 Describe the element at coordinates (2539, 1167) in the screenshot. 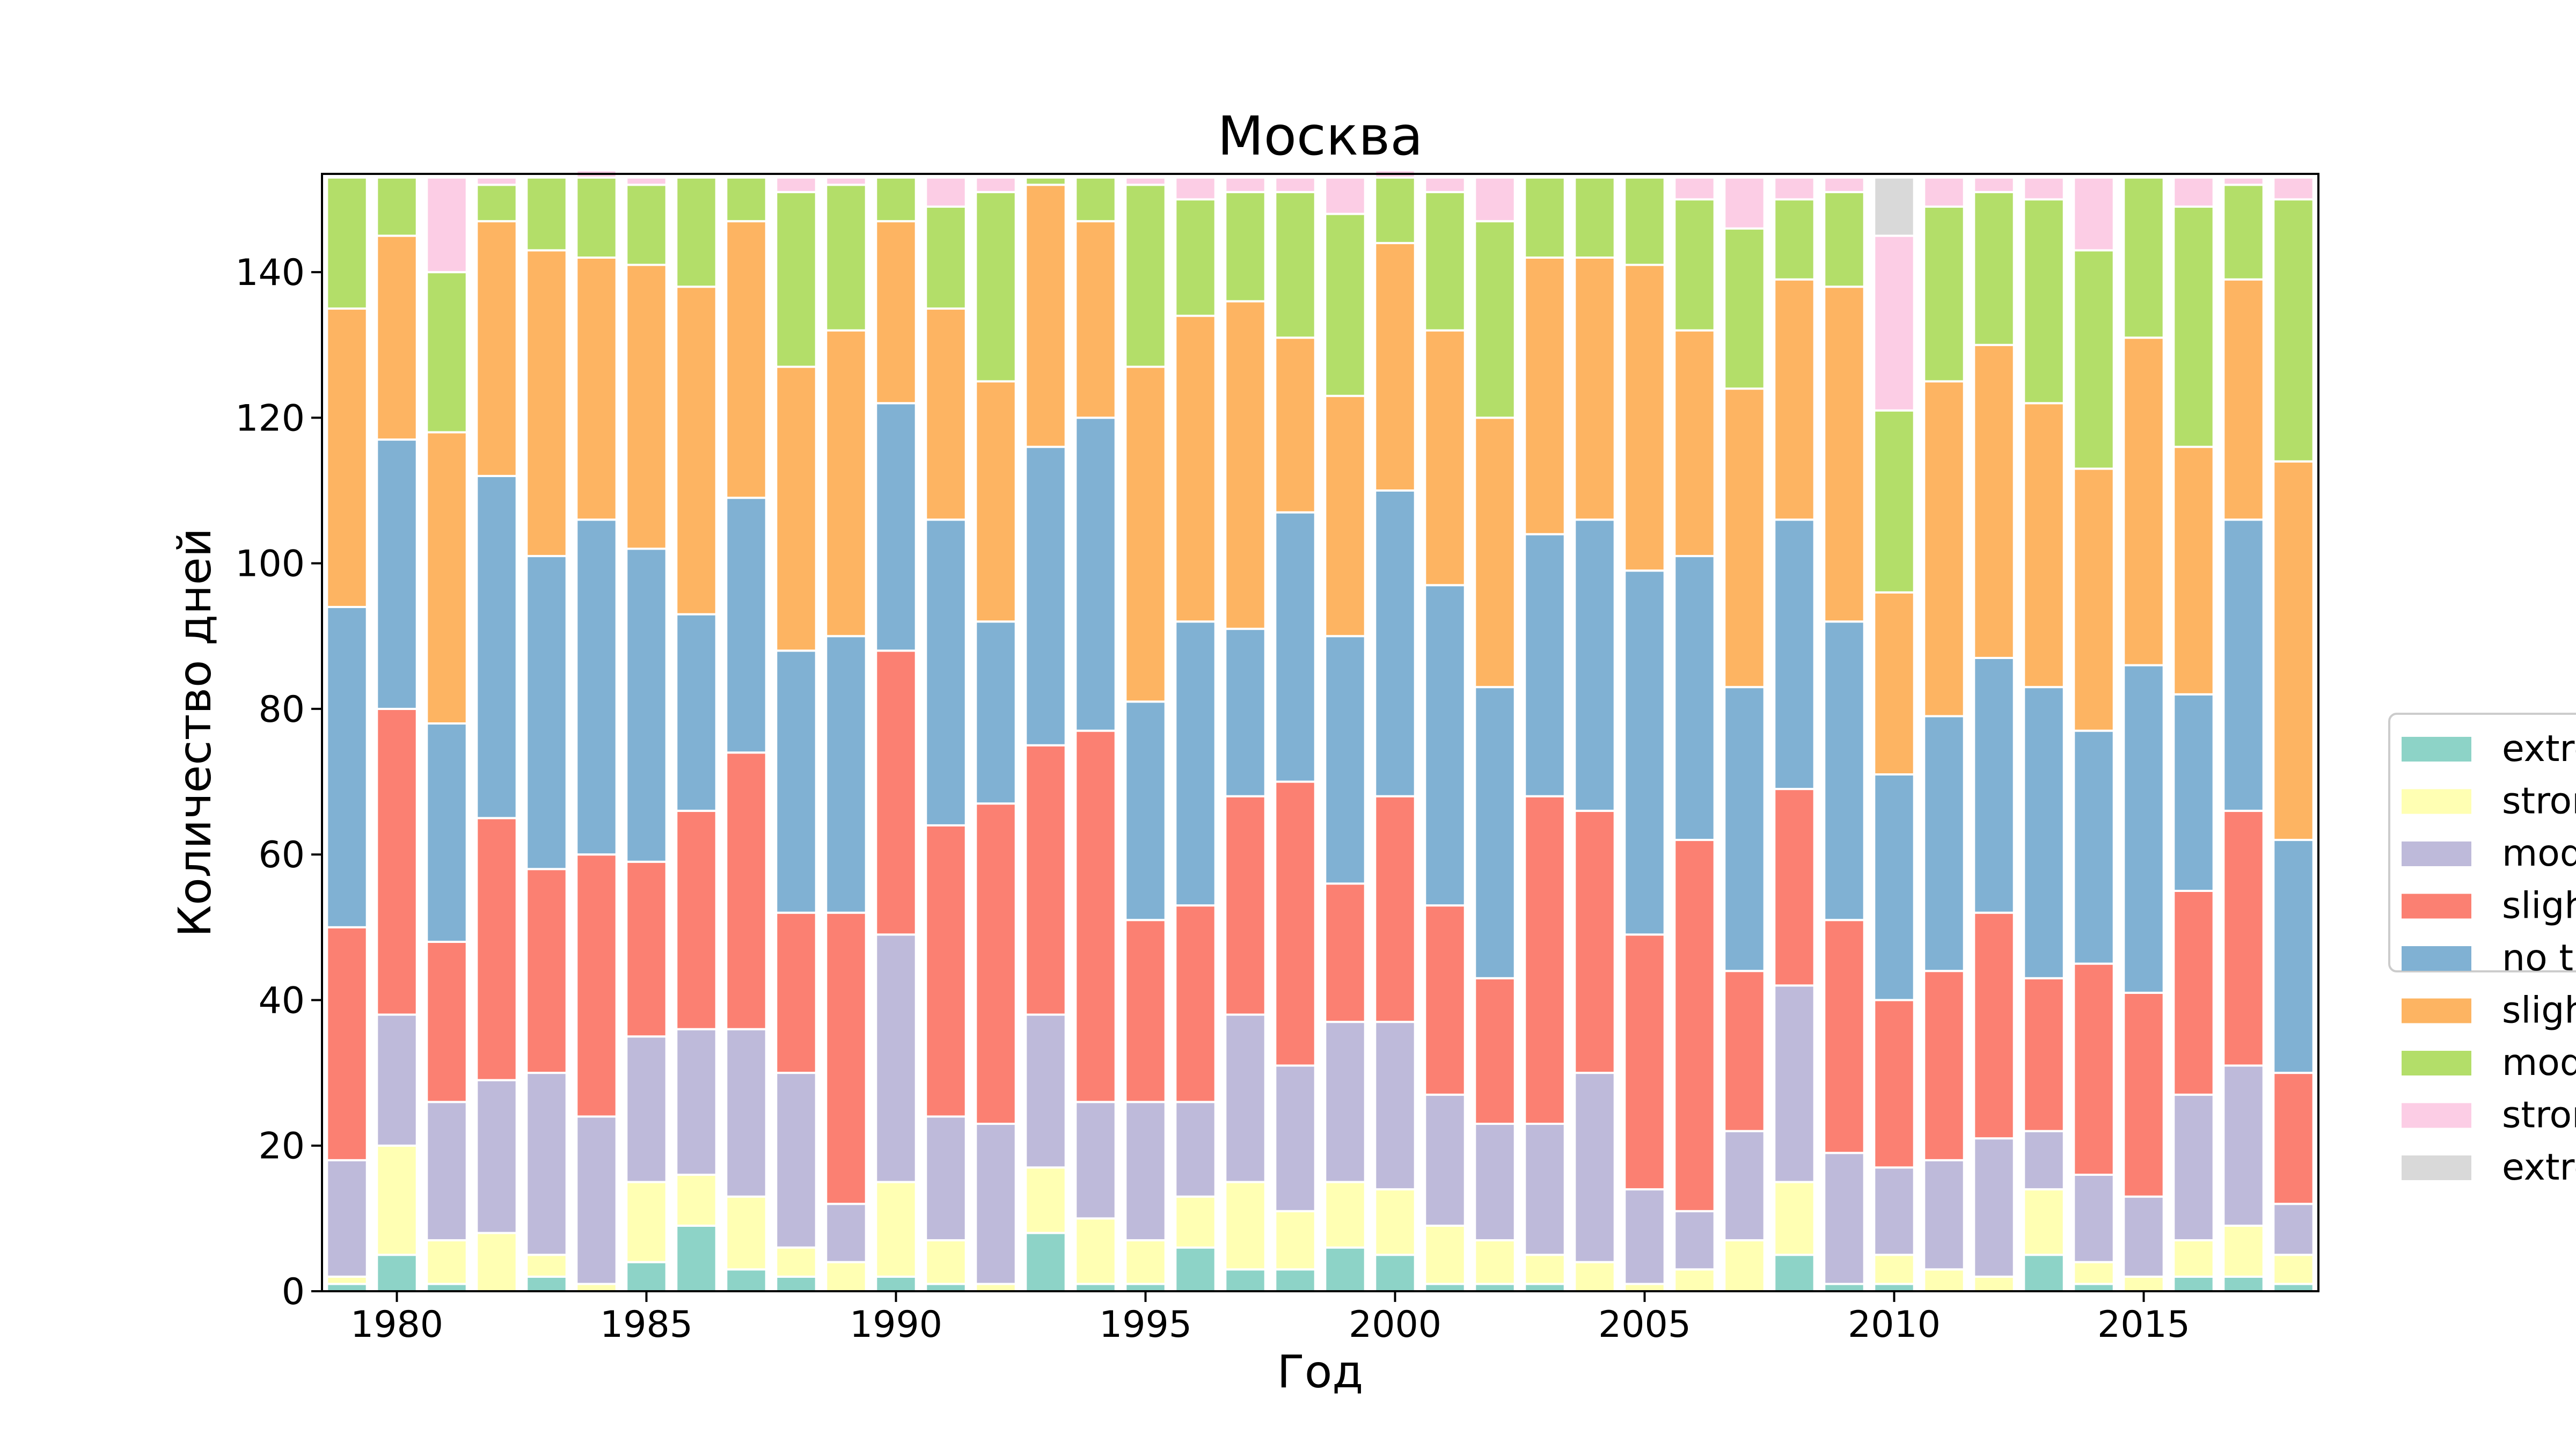

I see `legend-label: extre` at that location.